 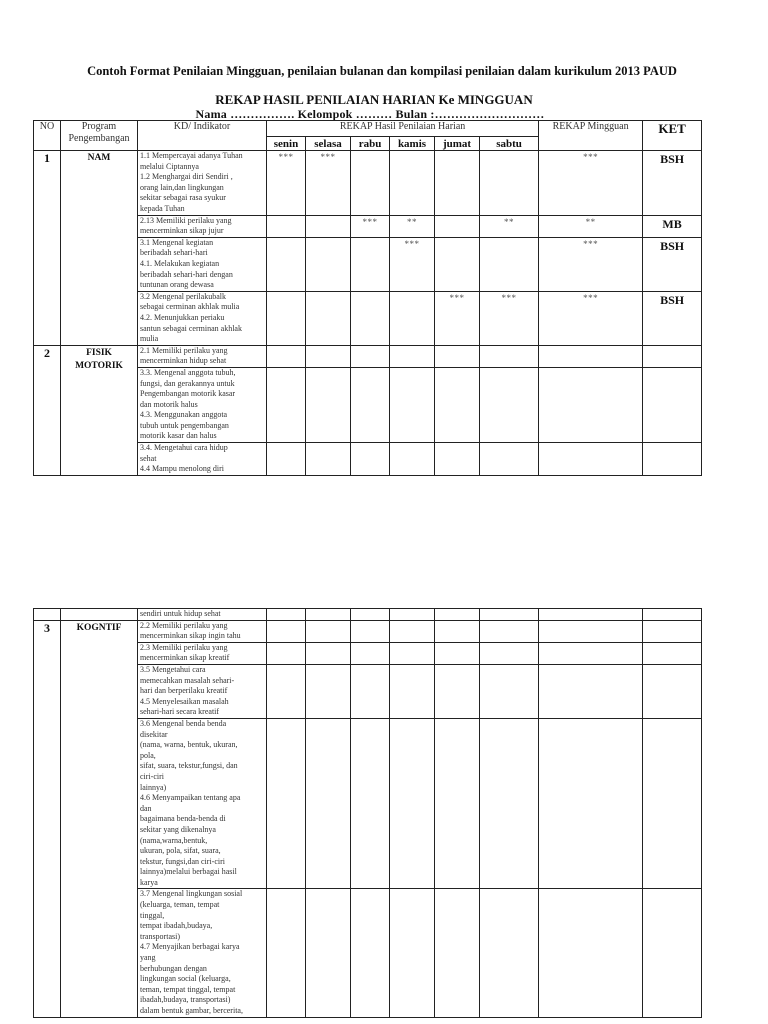 I want to click on rekap-title: REKAP HASIL PENILAIAN HARIAN Ke MINGGUAN, so click(x=374, y=99).